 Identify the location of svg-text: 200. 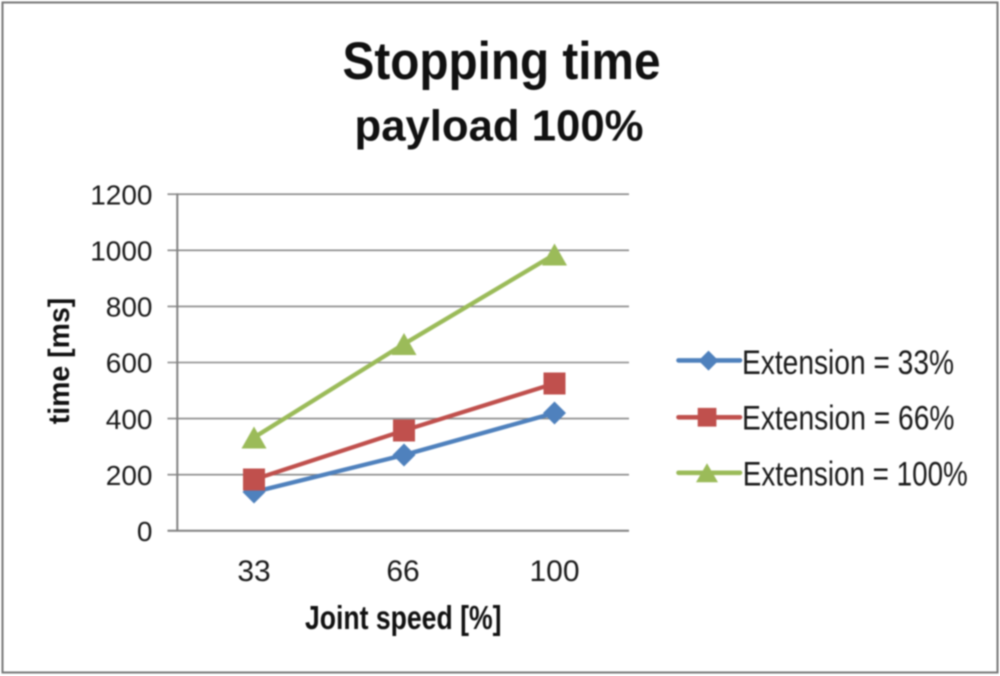
(129, 475).